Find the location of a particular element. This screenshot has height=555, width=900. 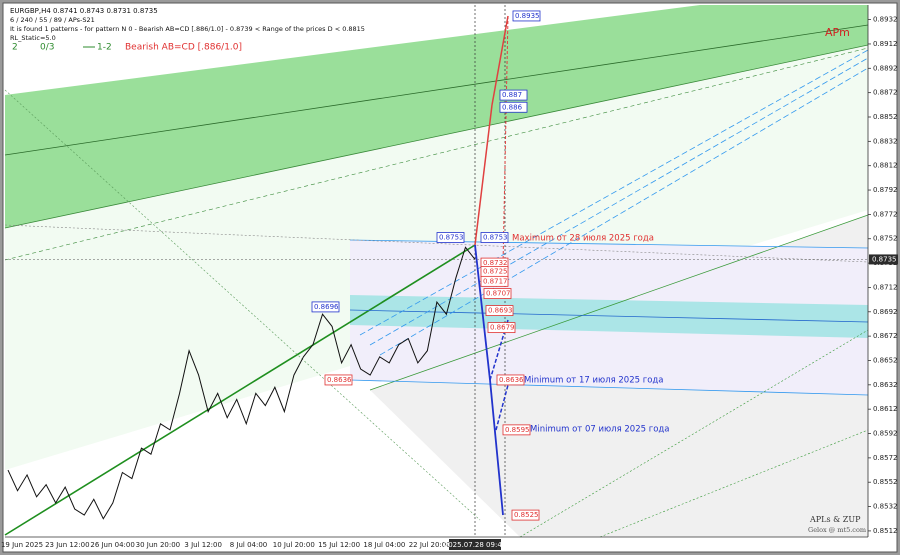

annotation: Maximum от 28 июля 2025 года is located at coordinates (583, 239).